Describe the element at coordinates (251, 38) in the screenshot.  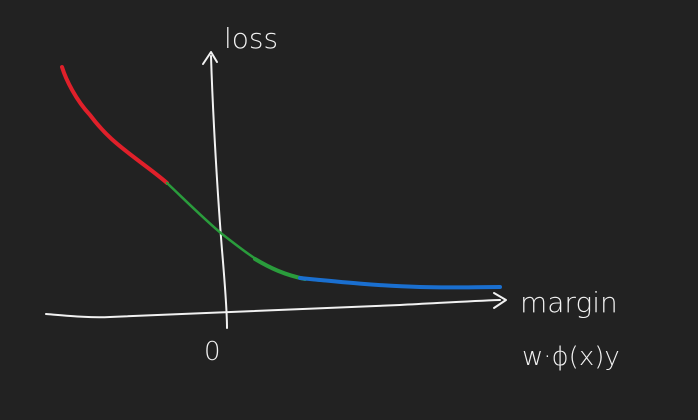
I see `y-axis-label: loss` at that location.